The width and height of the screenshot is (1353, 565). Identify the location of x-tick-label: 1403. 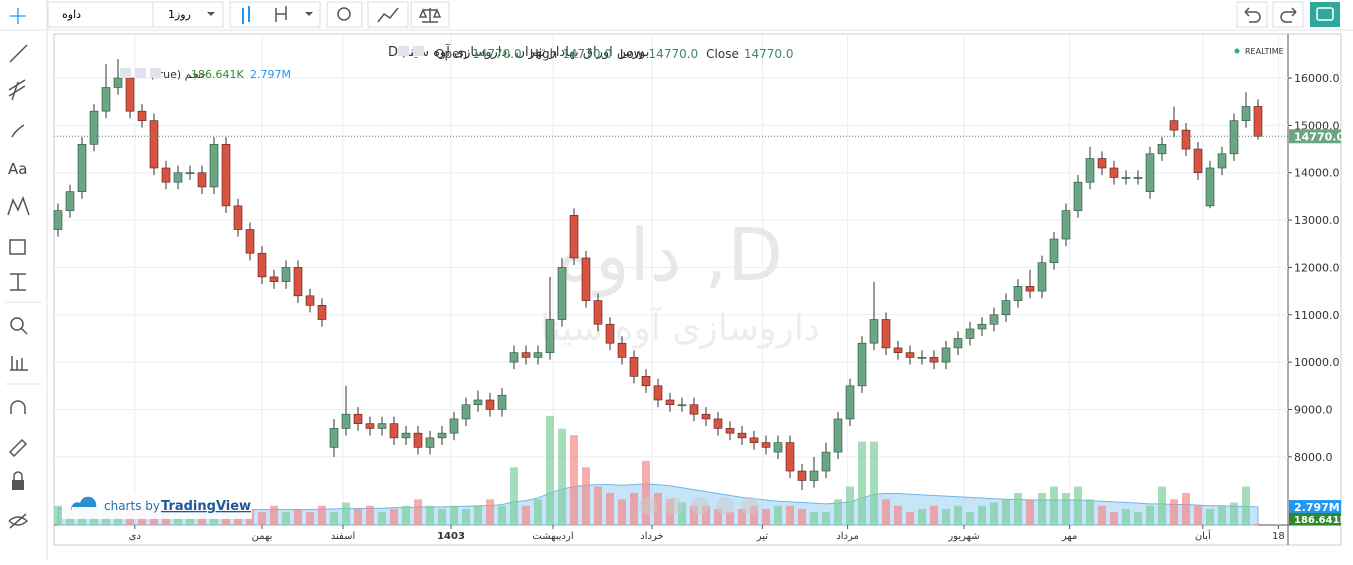
(451, 536).